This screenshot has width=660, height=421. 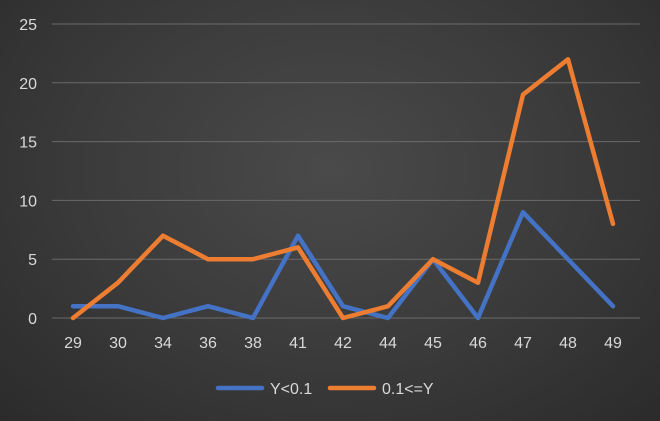 I want to click on x-tick-label: 42, so click(x=343, y=343).